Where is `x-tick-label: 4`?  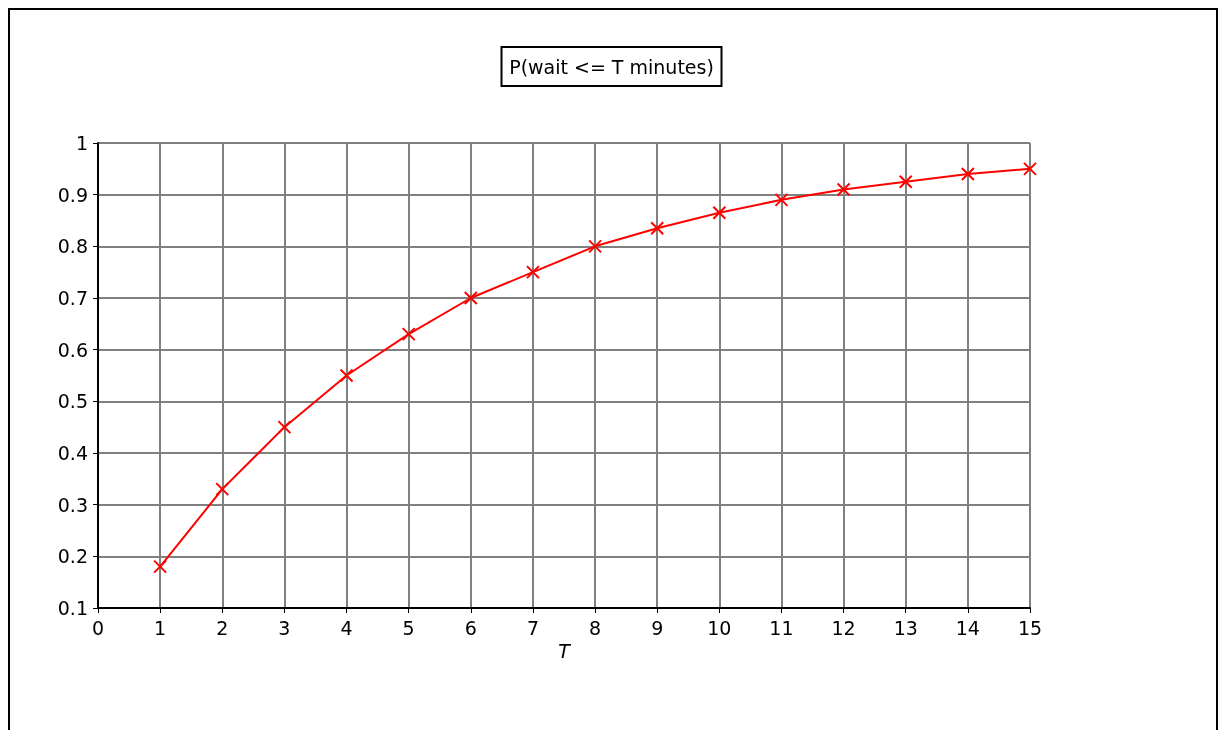 x-tick-label: 4 is located at coordinates (346, 627).